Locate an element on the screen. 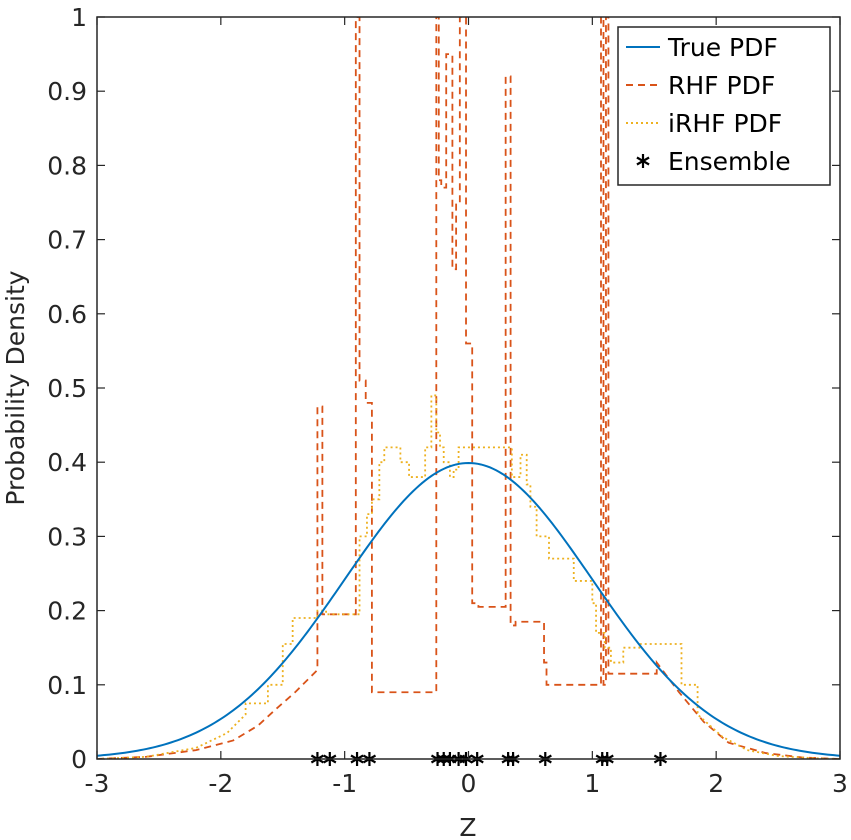 This screenshot has width=851, height=840. legend-items: True PDF RHF PDF iRHF PDF Ensemble is located at coordinates (708, 104).